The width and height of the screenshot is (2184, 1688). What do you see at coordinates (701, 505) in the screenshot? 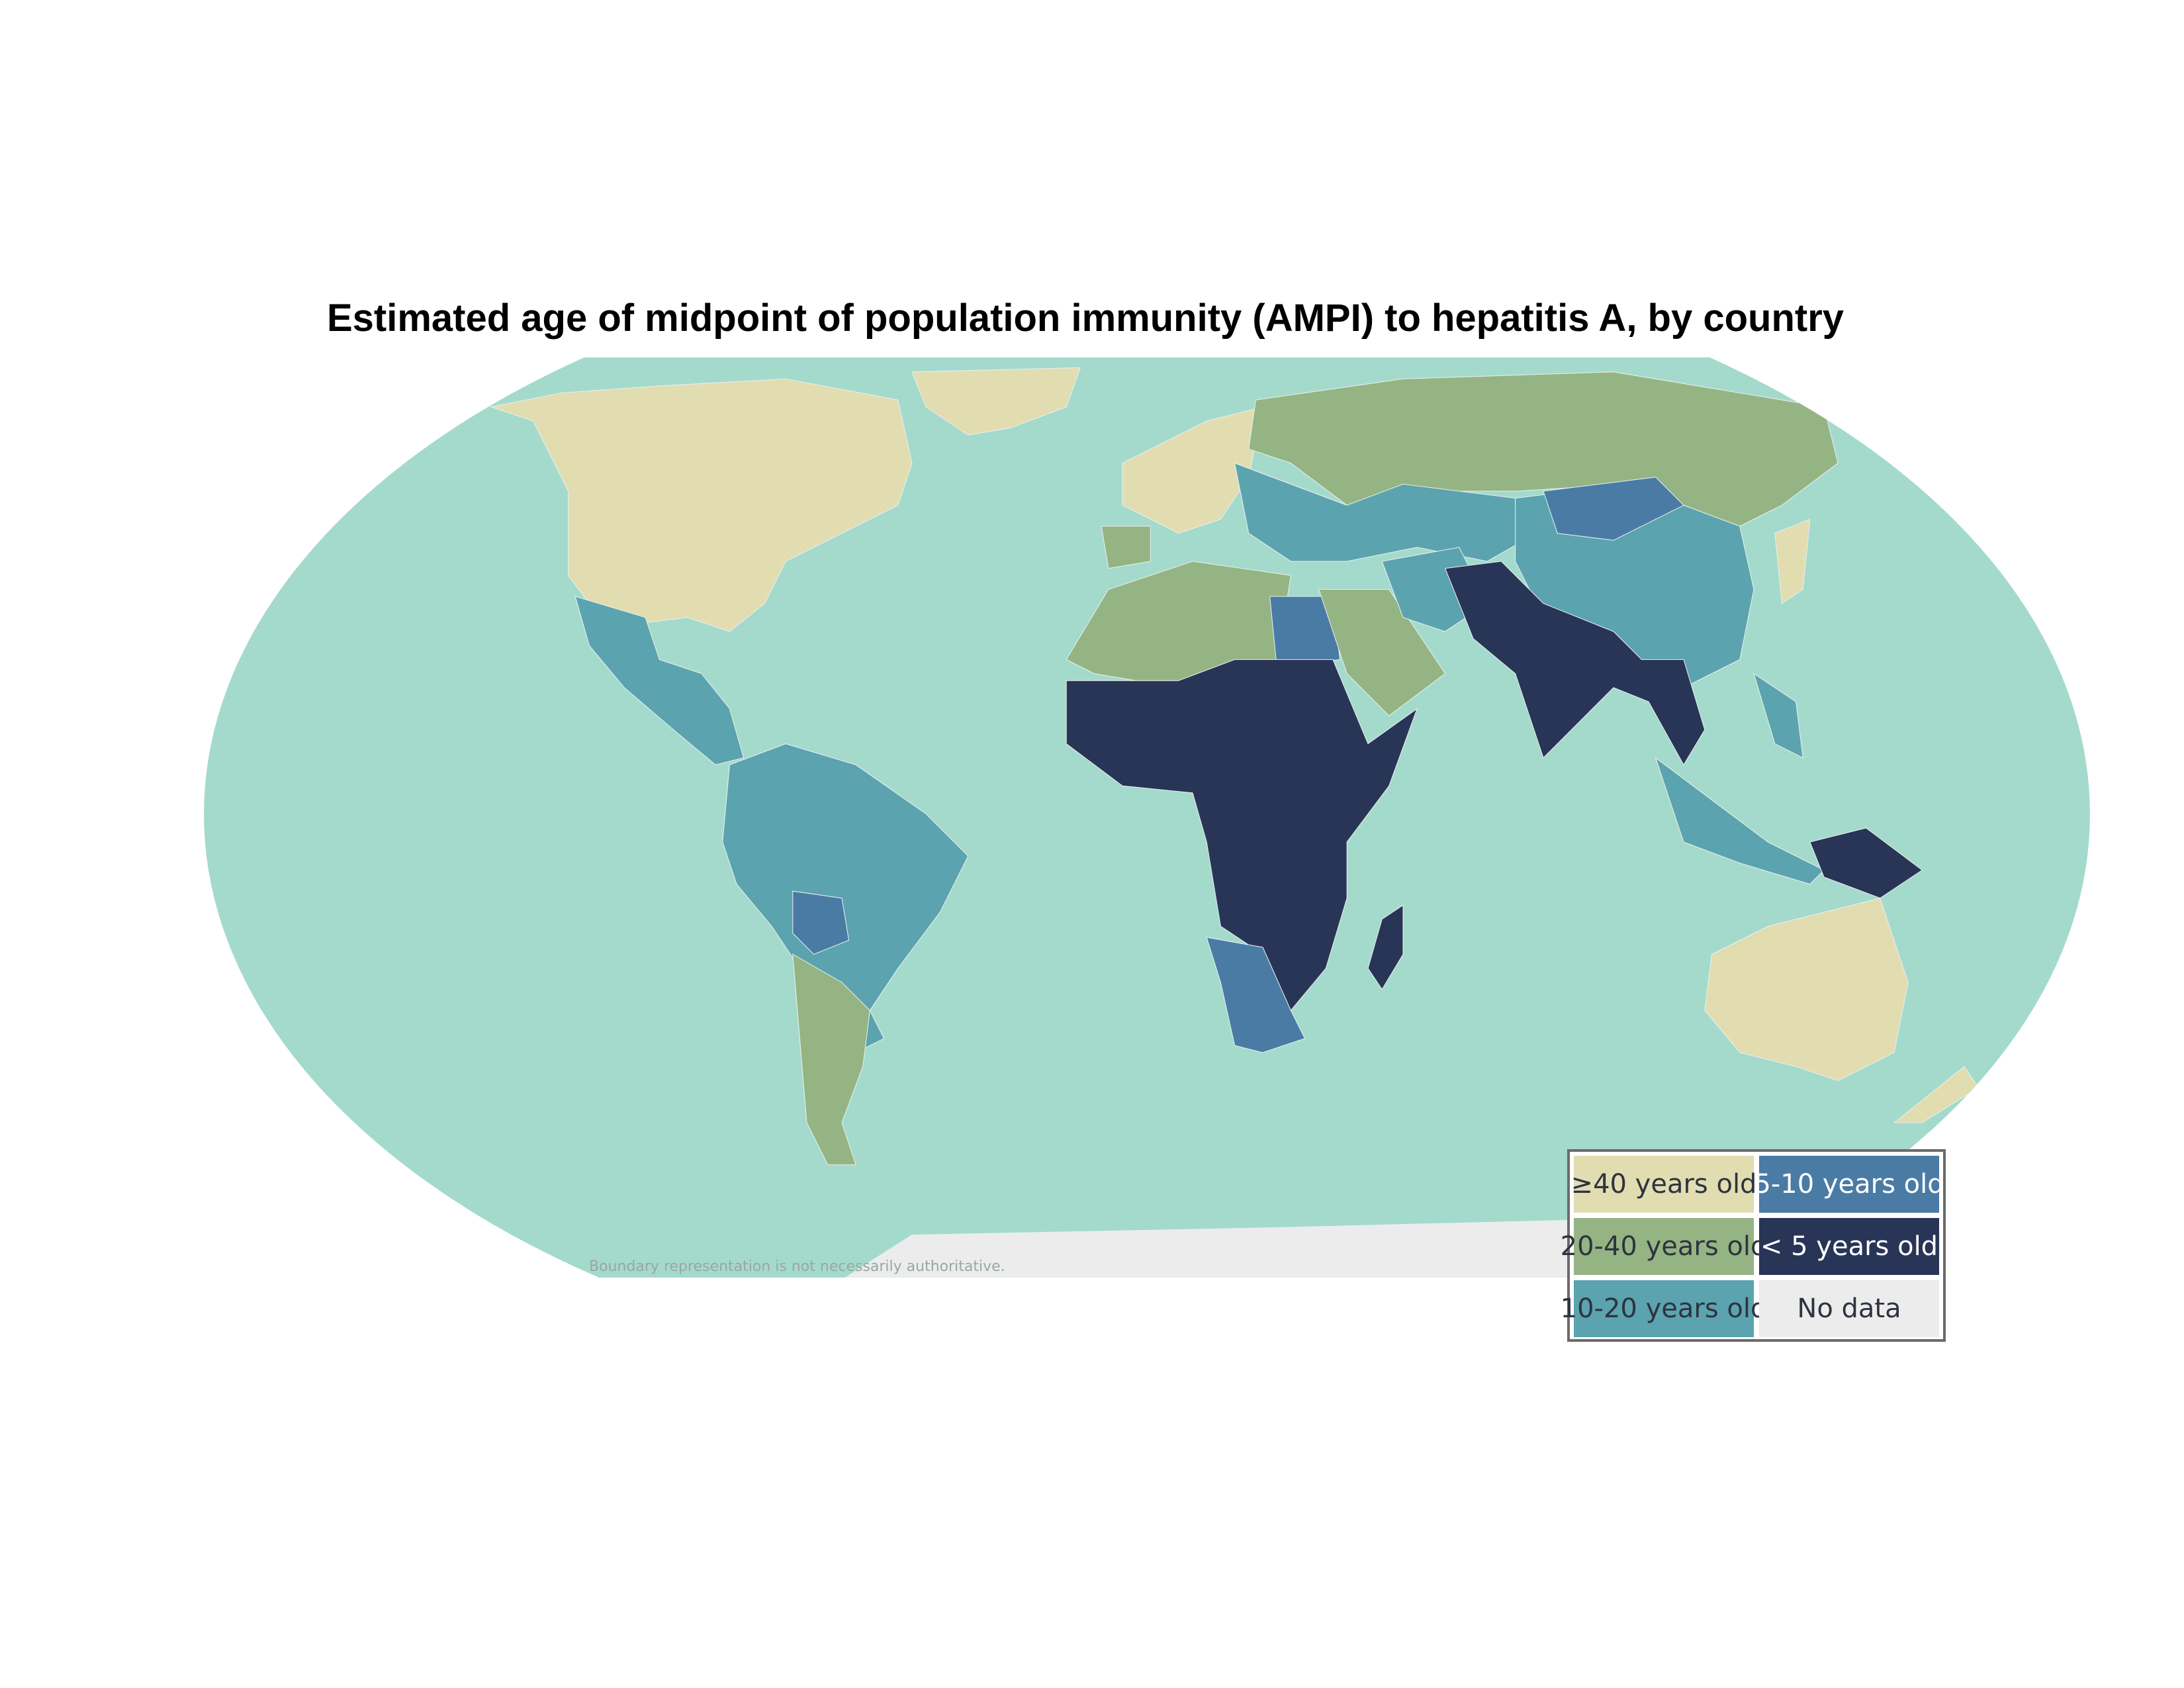
I see `north-america` at bounding box center [701, 505].